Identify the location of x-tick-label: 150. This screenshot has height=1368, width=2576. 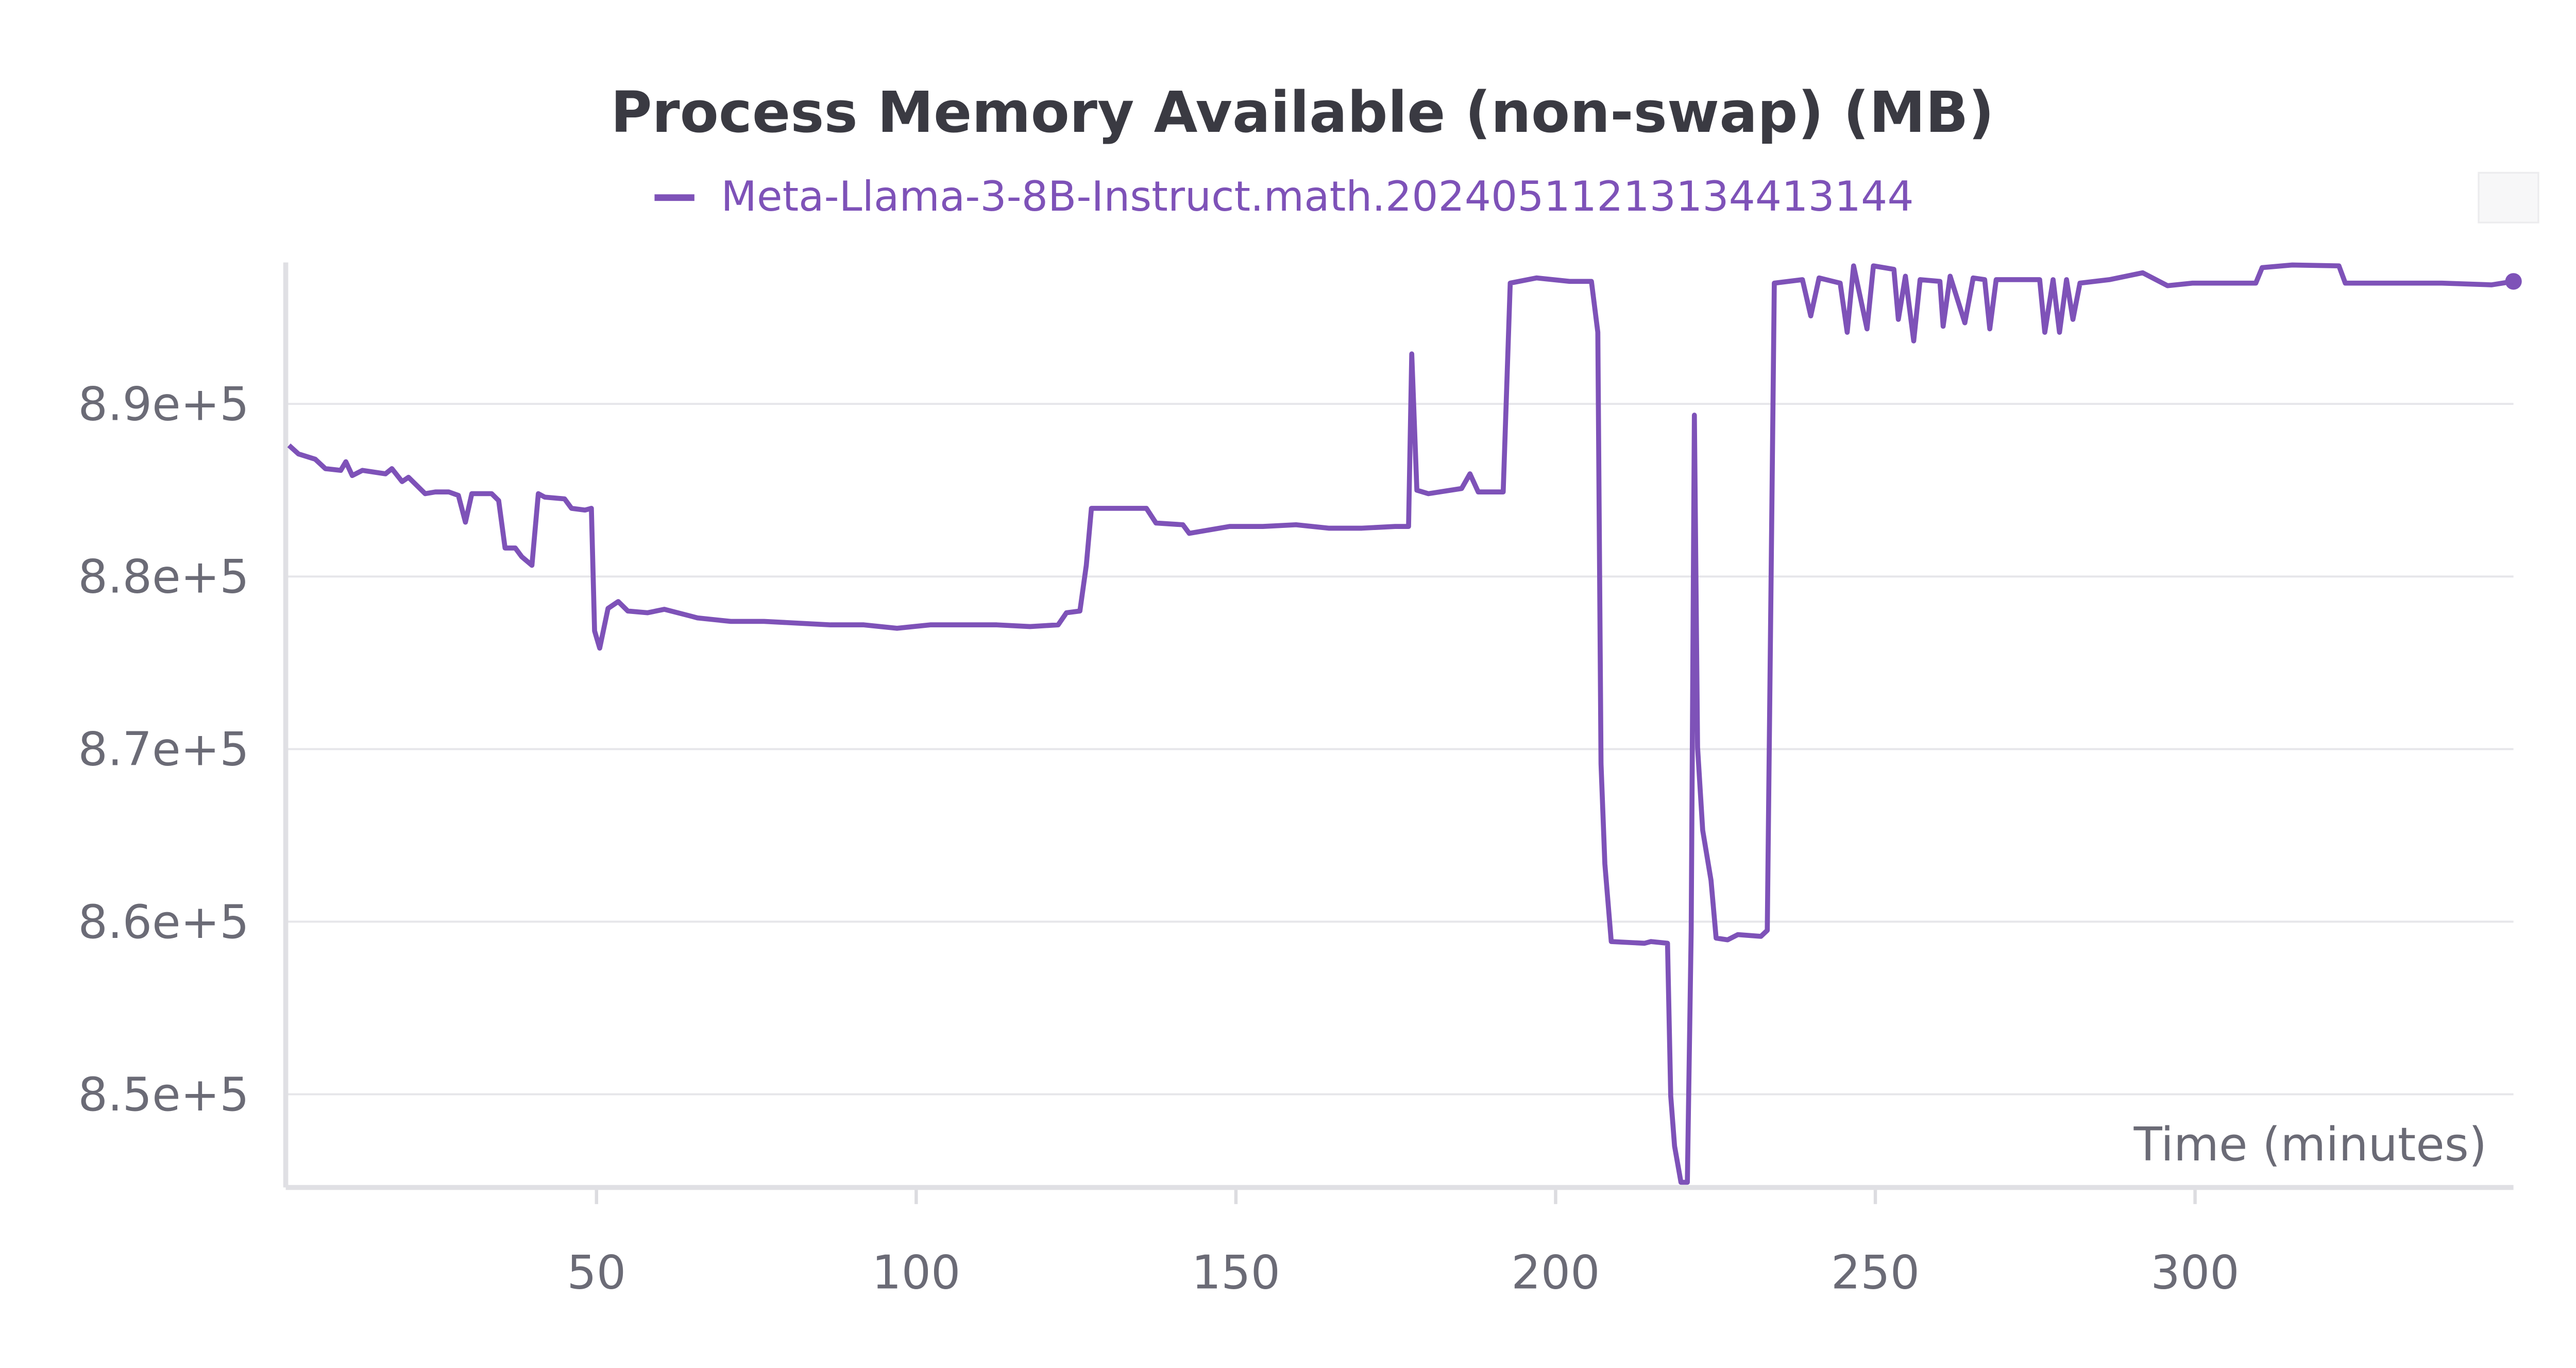
(1236, 1272).